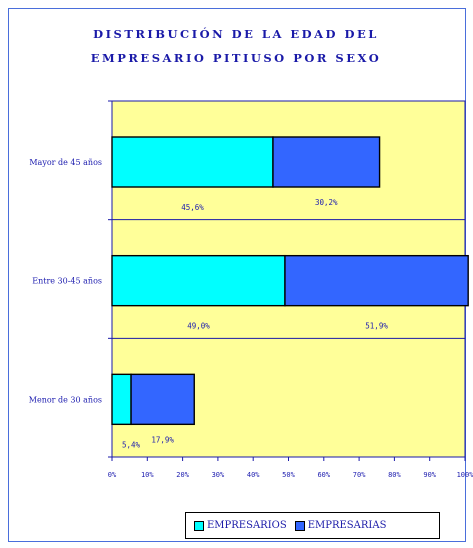 This screenshot has width=473, height=548. I want to click on legend-label-empresarias: EMPRESARIAS, so click(347, 525).